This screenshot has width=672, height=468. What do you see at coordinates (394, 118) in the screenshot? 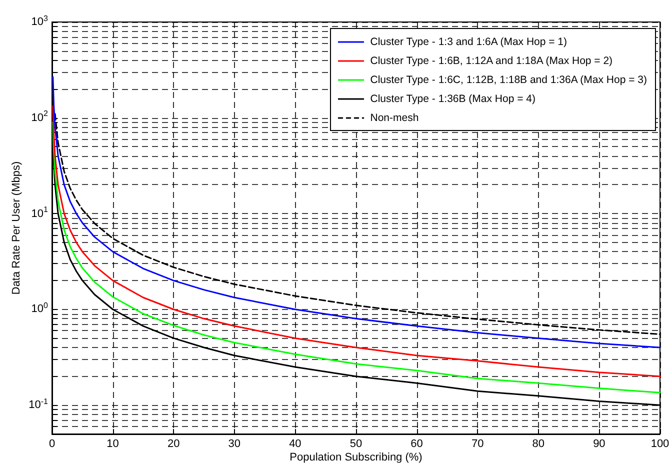
I see `legend-label: Non-mesh` at bounding box center [394, 118].